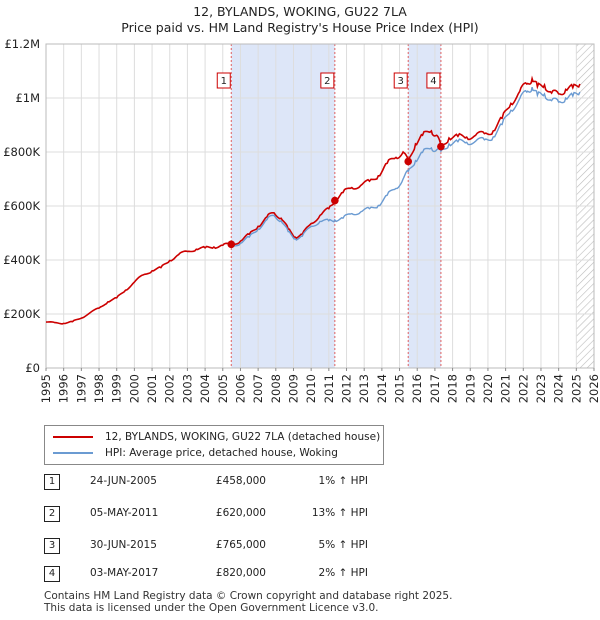 The height and width of the screenshot is (620, 600). I want to click on x-tick-label: 1995, so click(46, 388).